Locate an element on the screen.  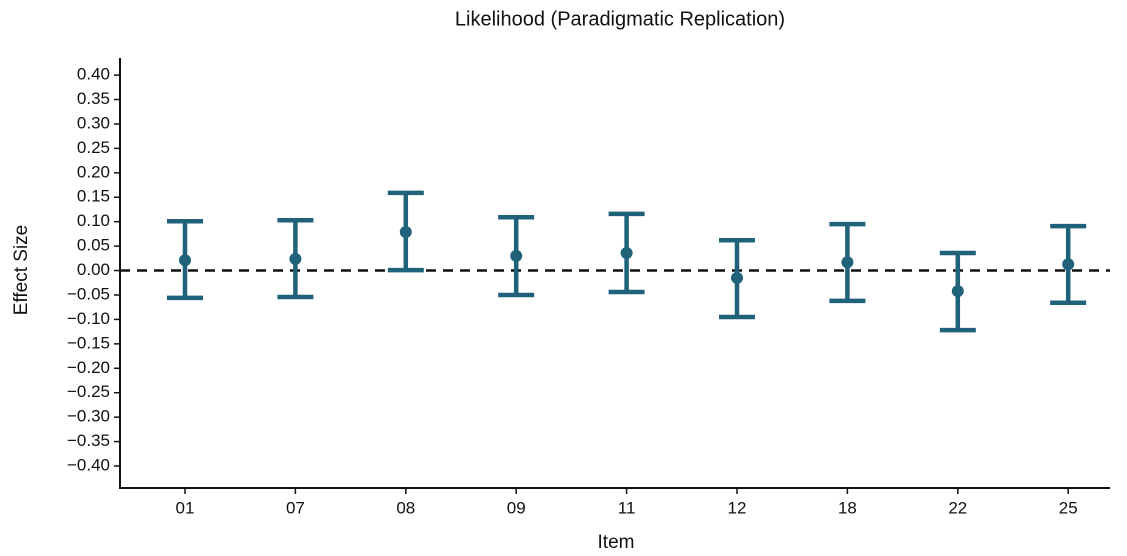
y-tick-label: 0.20 is located at coordinates (93, 171).